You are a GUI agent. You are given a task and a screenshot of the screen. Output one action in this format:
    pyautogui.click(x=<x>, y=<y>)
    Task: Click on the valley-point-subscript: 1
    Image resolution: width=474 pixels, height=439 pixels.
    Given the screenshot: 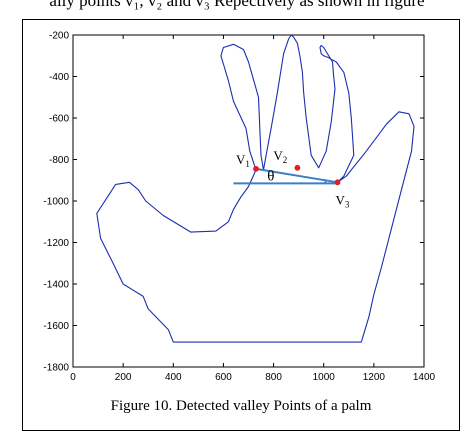 What is the action you would take?
    pyautogui.click(x=247, y=164)
    